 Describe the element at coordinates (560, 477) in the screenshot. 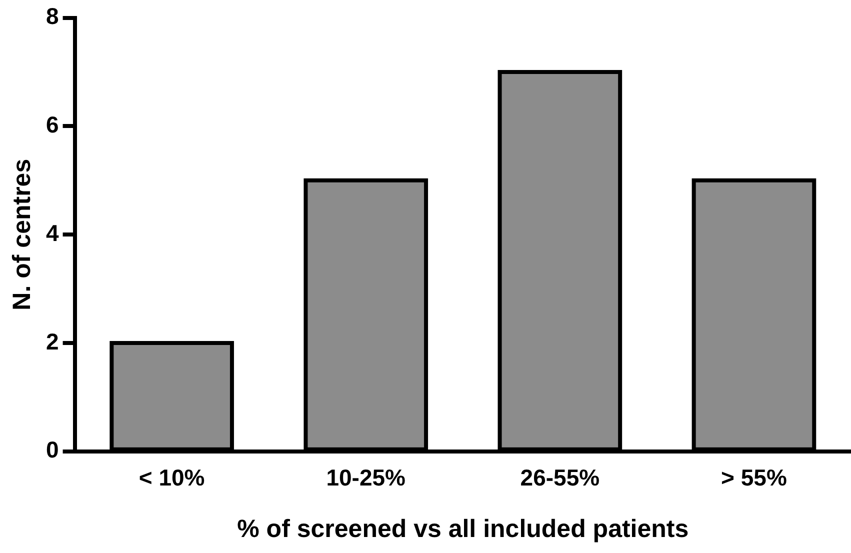

I see `x-tick-label: 26-55%` at that location.